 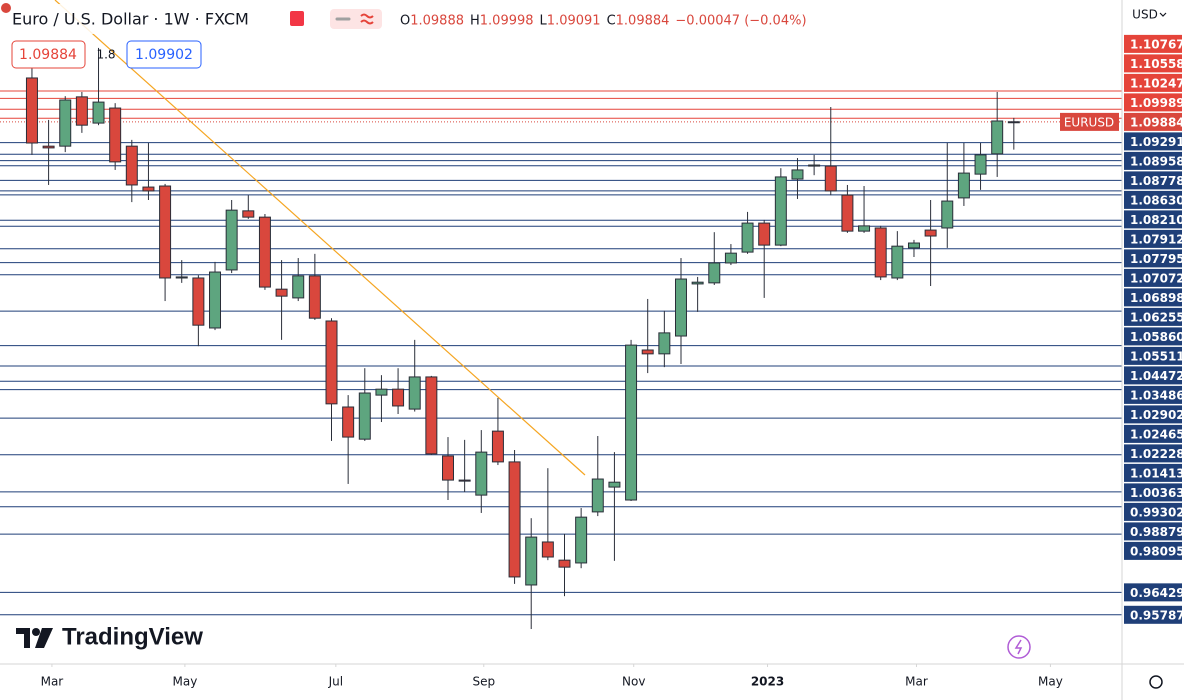 What do you see at coordinates (1157, 512) in the screenshot?
I see `y-tick-label: 0.99302` at bounding box center [1157, 512].